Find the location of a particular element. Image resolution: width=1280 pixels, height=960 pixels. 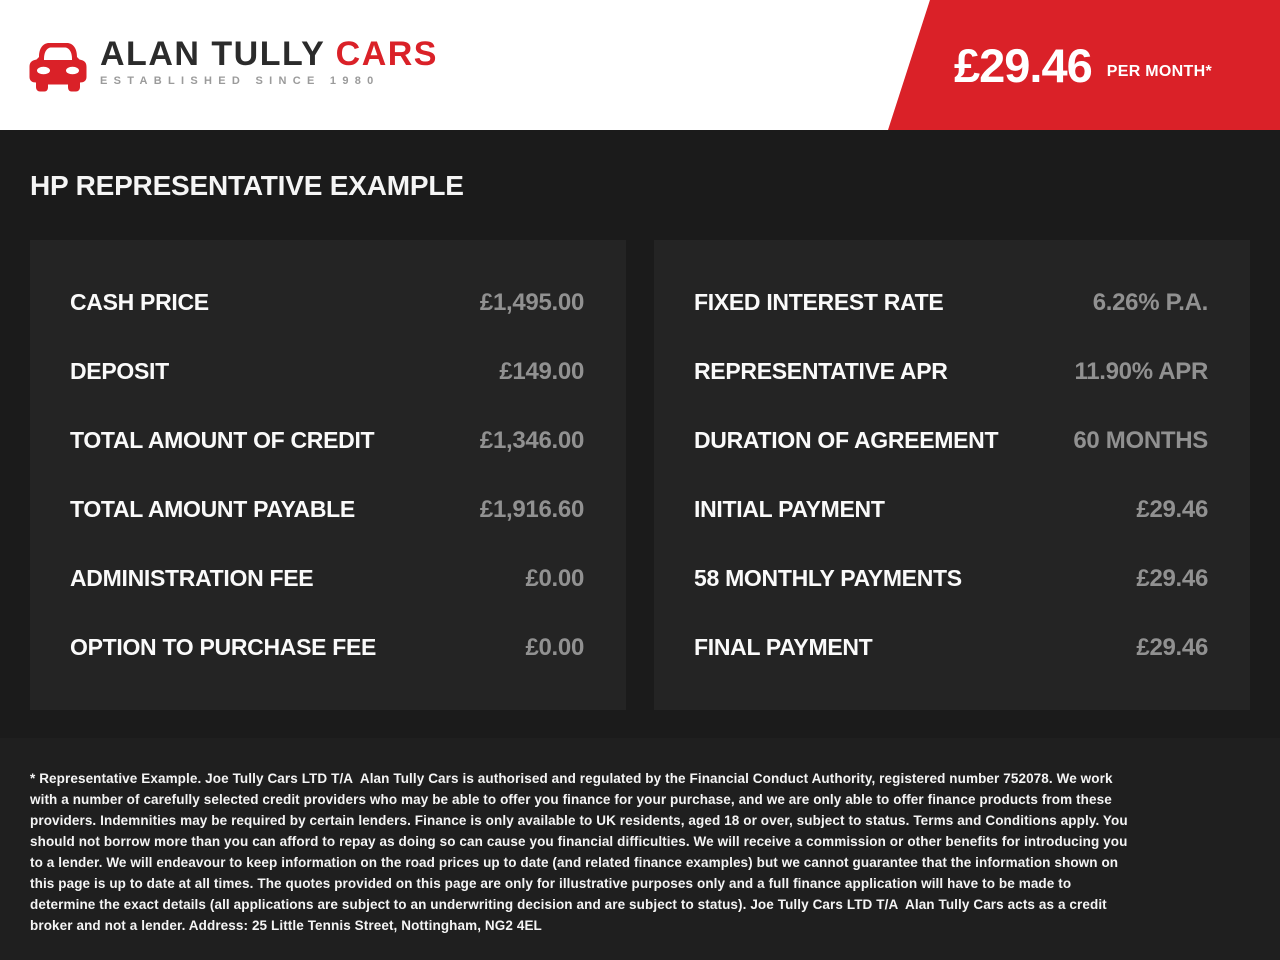

dealer-tagline: ESTABLISHED SINCE 1980 is located at coordinates (240, 81).